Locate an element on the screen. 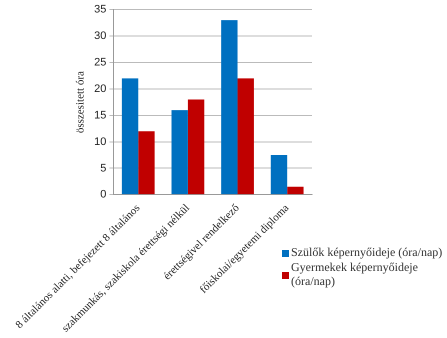 The width and height of the screenshot is (447, 338). y-tick-label: 20 is located at coordinates (100, 88).